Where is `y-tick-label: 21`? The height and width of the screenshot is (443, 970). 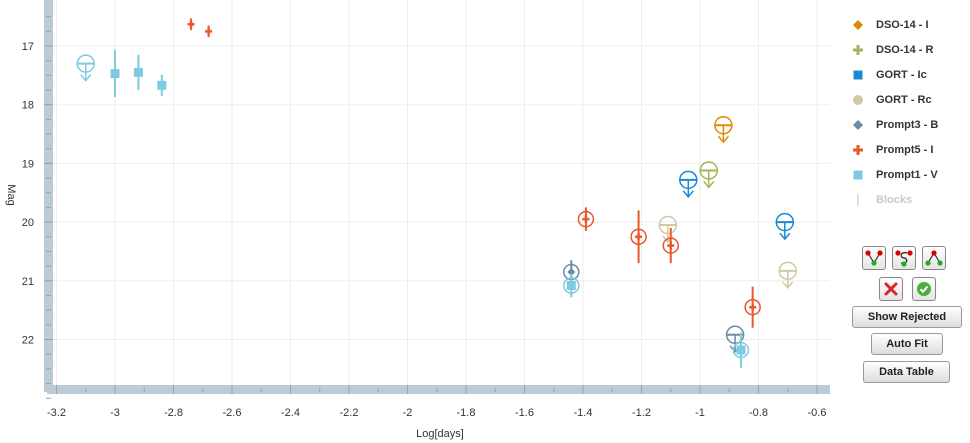 y-tick-label: 21 is located at coordinates (28, 282).